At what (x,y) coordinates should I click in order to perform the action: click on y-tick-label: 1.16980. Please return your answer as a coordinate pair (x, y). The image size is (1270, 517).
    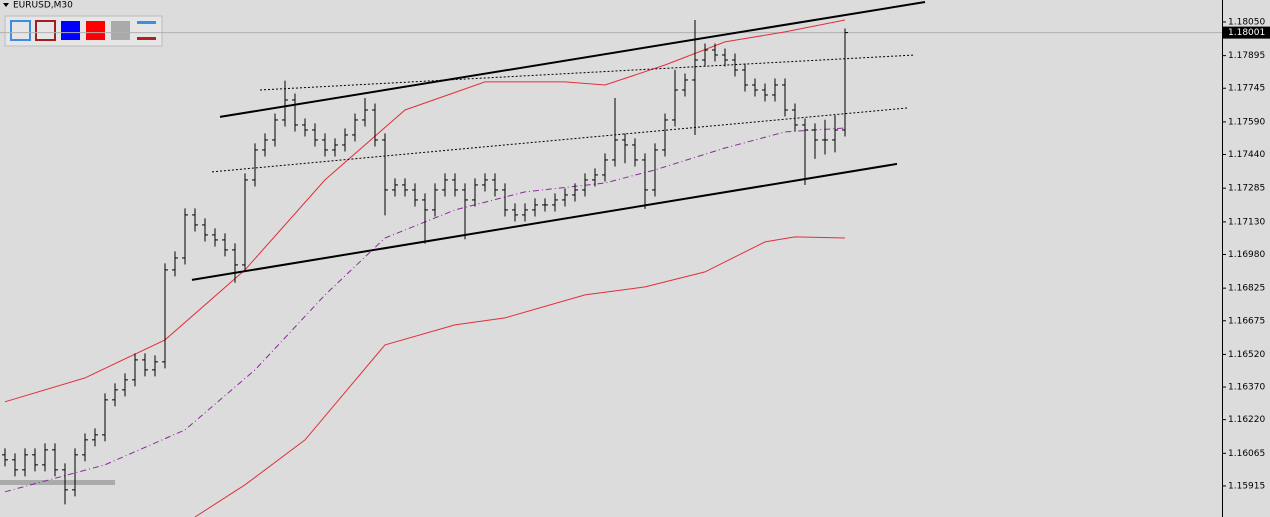
    Looking at the image, I should click on (1246, 255).